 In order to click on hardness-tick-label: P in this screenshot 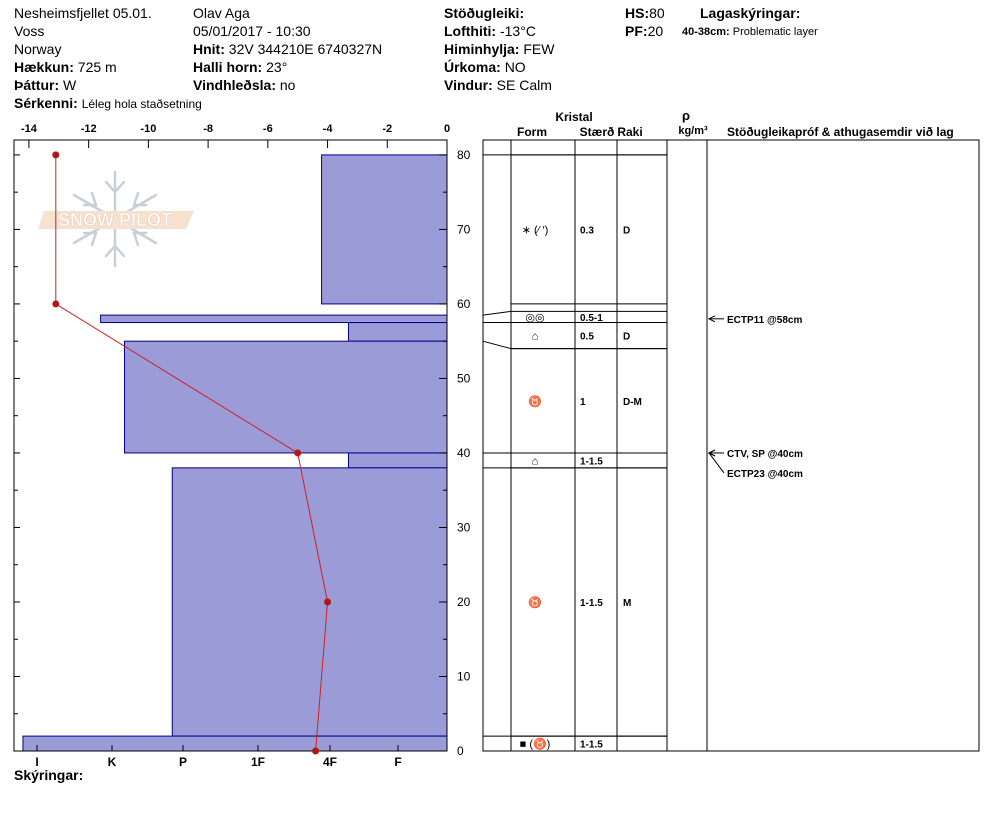, I will do `click(183, 762)`.